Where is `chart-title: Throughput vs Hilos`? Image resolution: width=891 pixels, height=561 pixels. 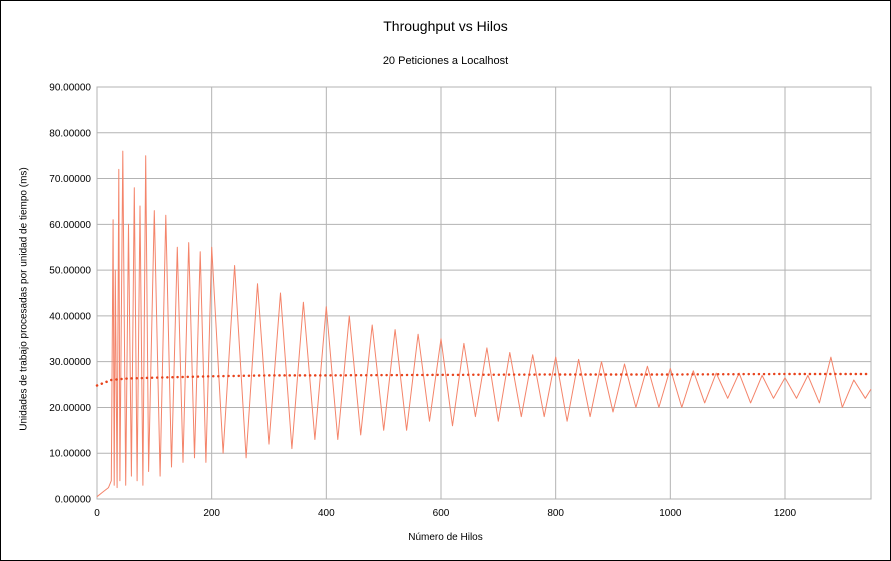
chart-title: Throughput vs Hilos is located at coordinates (445, 26).